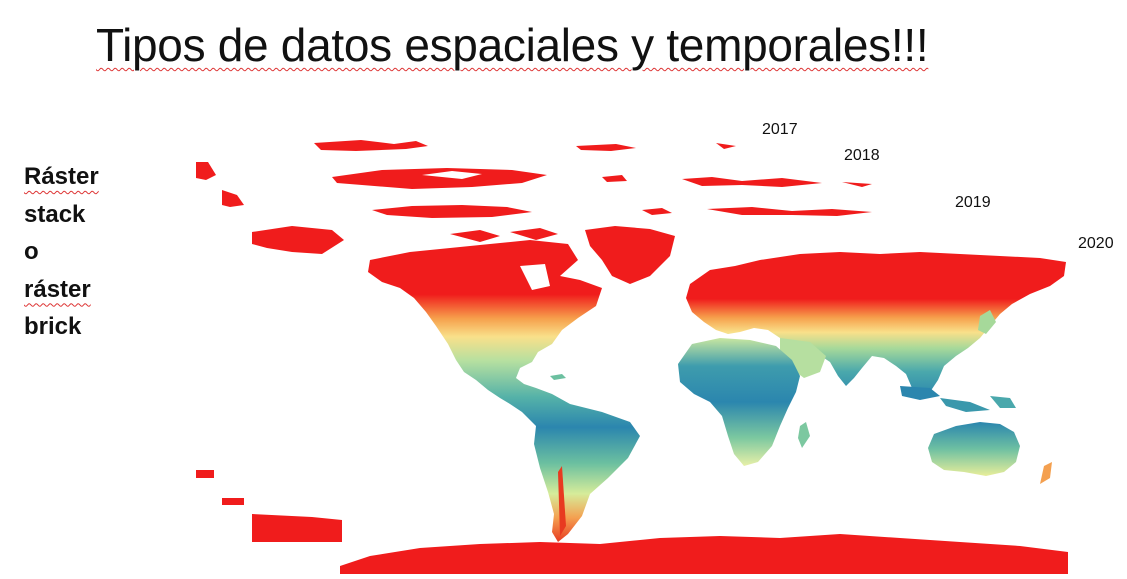 This screenshot has width=1127, height=579. What do you see at coordinates (55, 214) in the screenshot?
I see `label-line-2: stack` at bounding box center [55, 214].